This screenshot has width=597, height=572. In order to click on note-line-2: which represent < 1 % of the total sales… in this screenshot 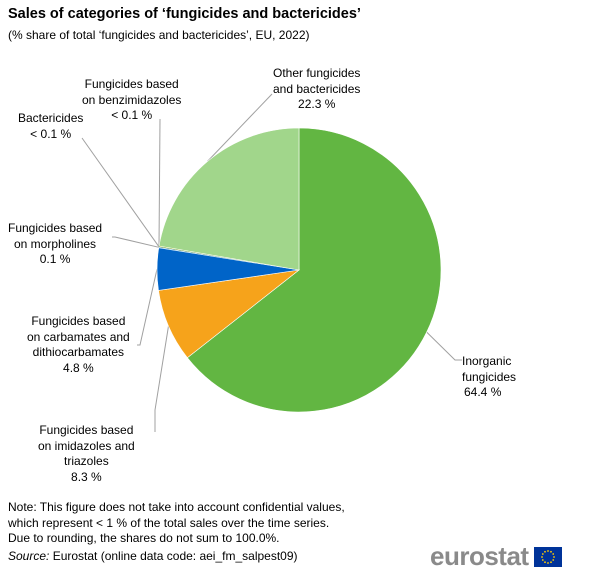, I will do `click(169, 522)`.